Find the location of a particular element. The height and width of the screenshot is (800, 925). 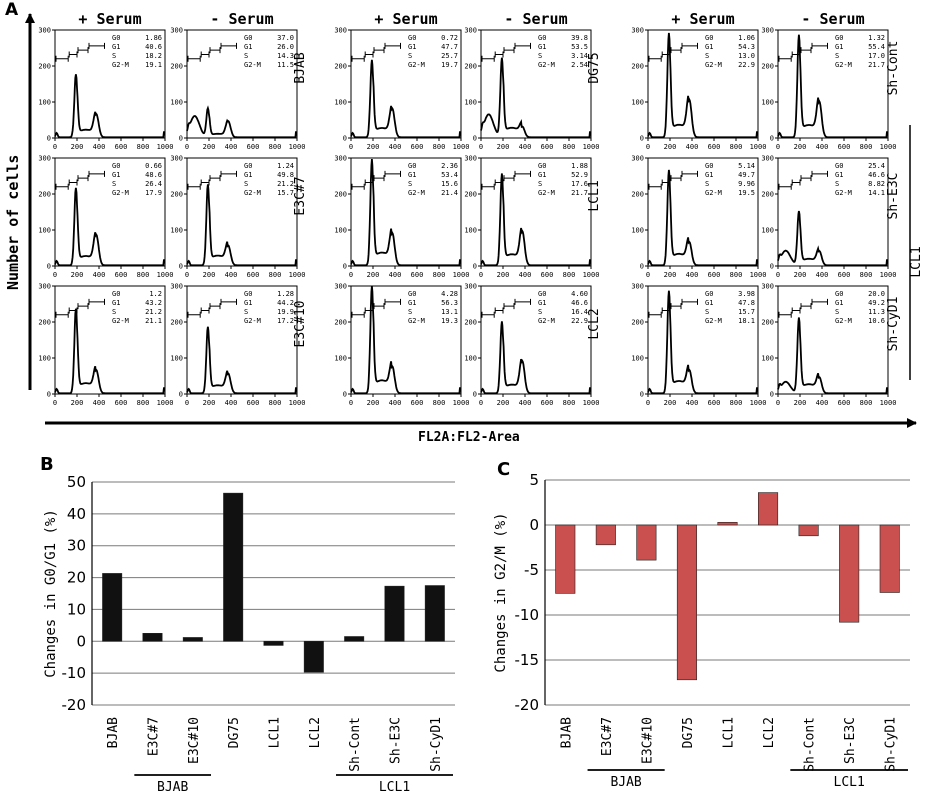

phase-value: 13.1 is located at coordinates (449, 312).